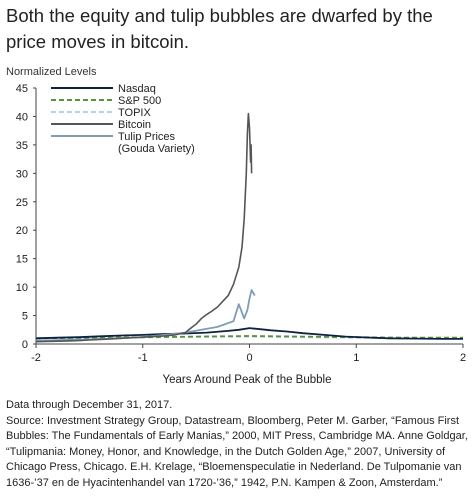 The image size is (474, 504). I want to click on series-line-nasdaq, so click(249, 333).